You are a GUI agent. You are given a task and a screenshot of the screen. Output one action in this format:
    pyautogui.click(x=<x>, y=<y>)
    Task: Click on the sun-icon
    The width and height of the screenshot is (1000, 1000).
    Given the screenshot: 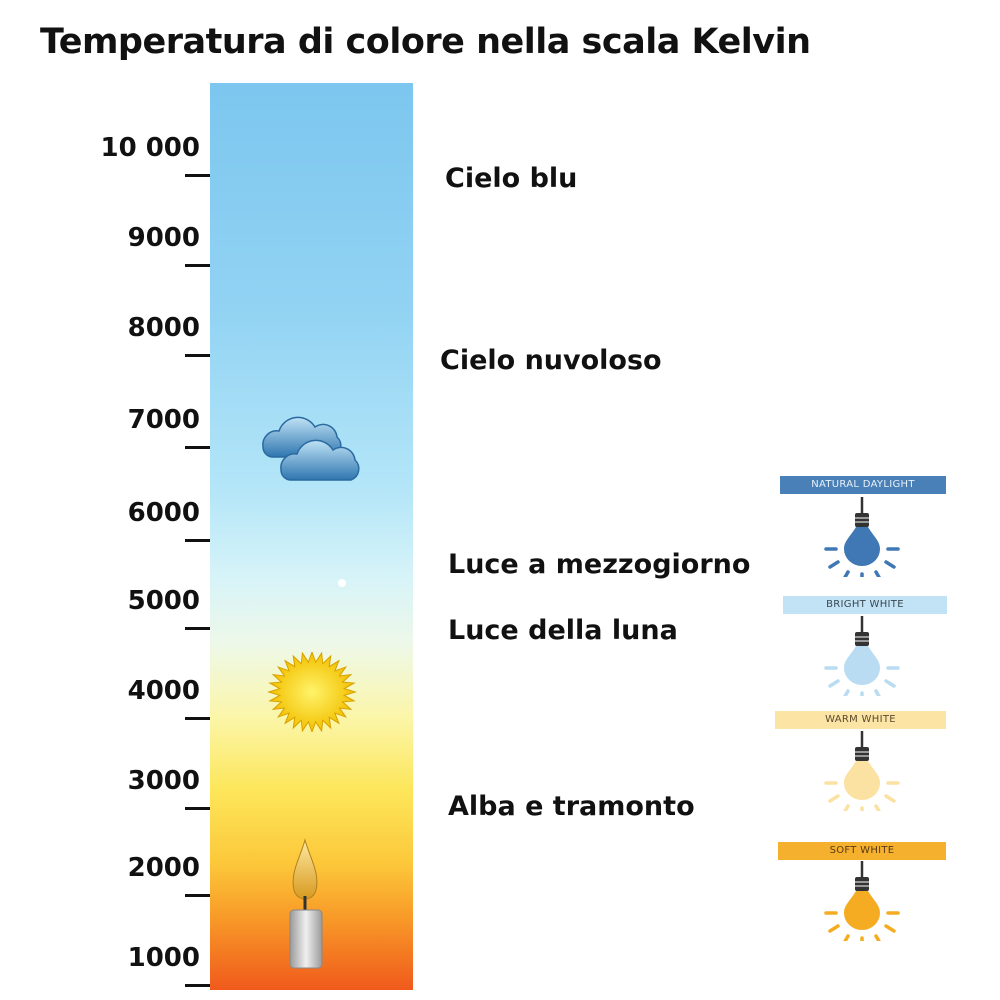 What is the action you would take?
    pyautogui.click(x=312, y=692)
    